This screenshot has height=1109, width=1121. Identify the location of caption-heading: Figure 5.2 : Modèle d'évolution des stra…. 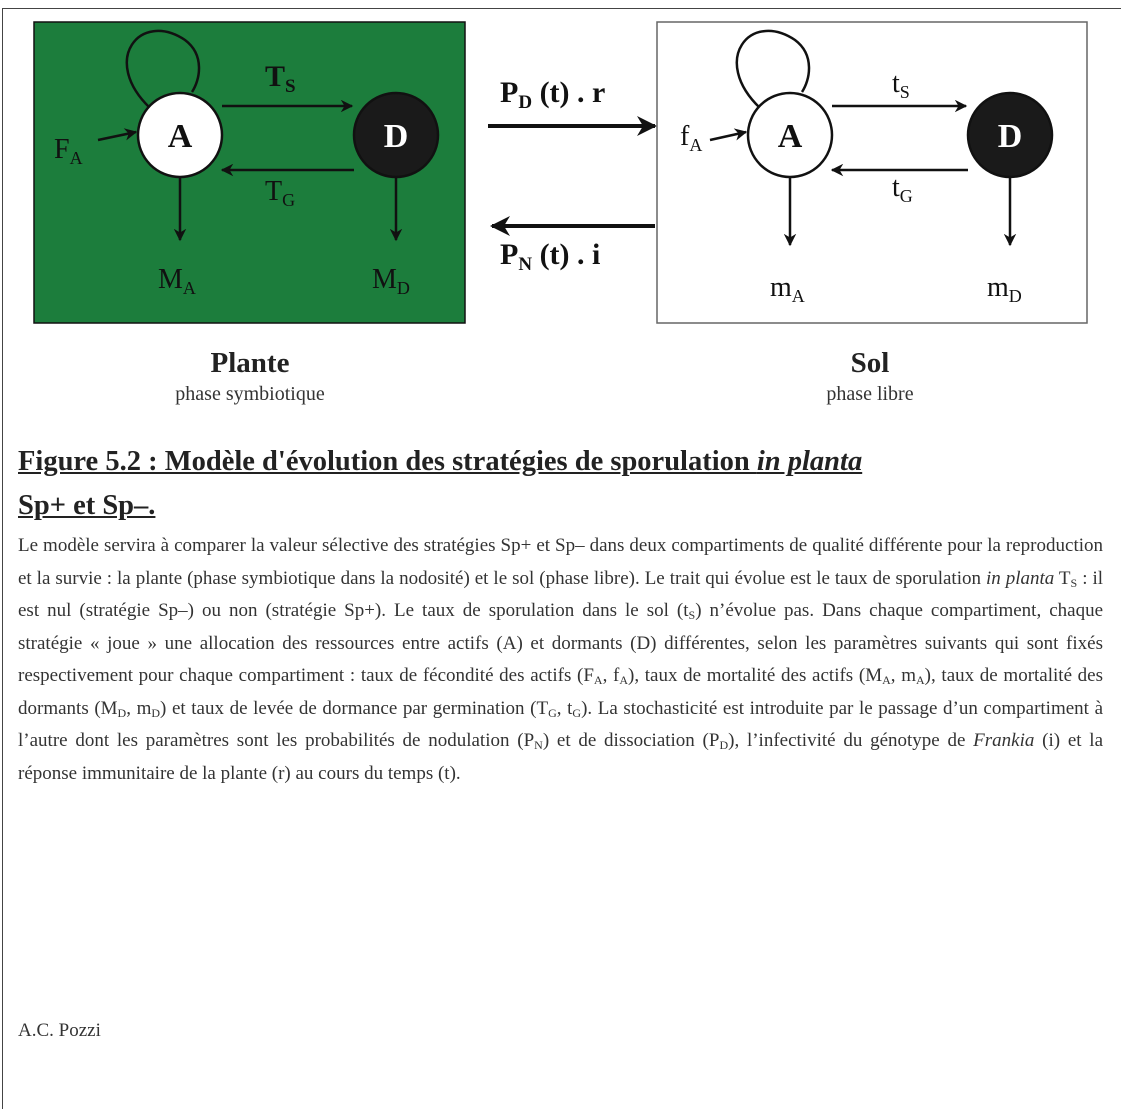
(569, 484).